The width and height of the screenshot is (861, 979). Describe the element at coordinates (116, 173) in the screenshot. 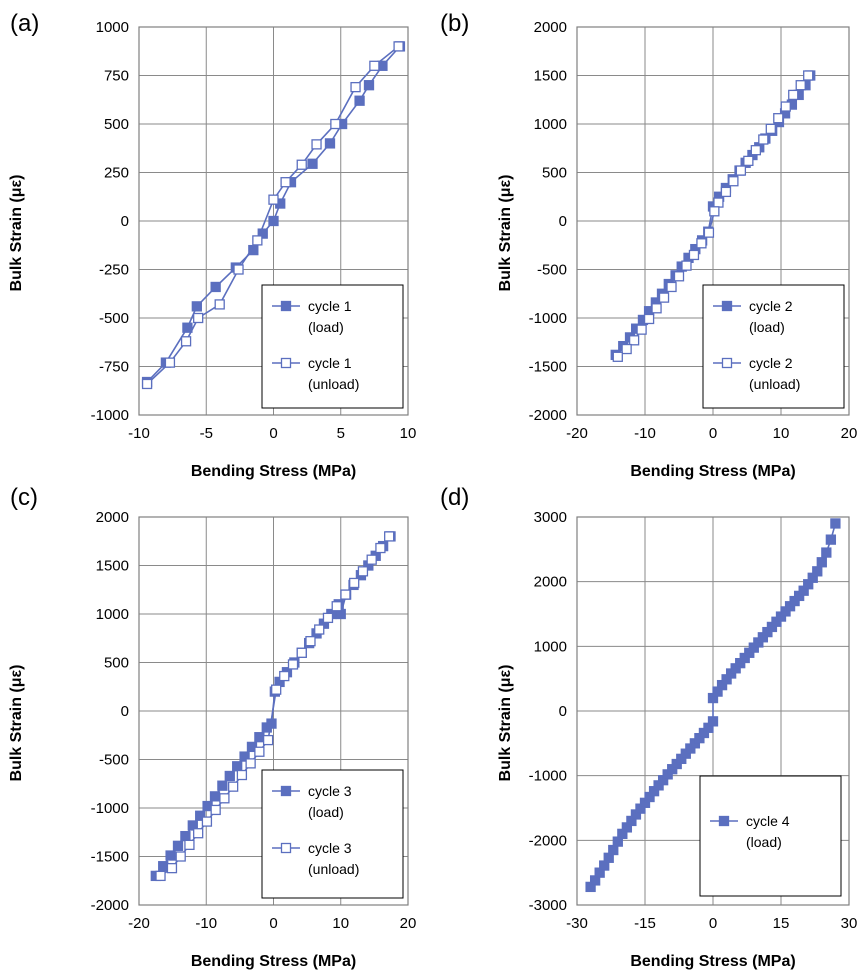

I see `y-tick-label: 250` at that location.